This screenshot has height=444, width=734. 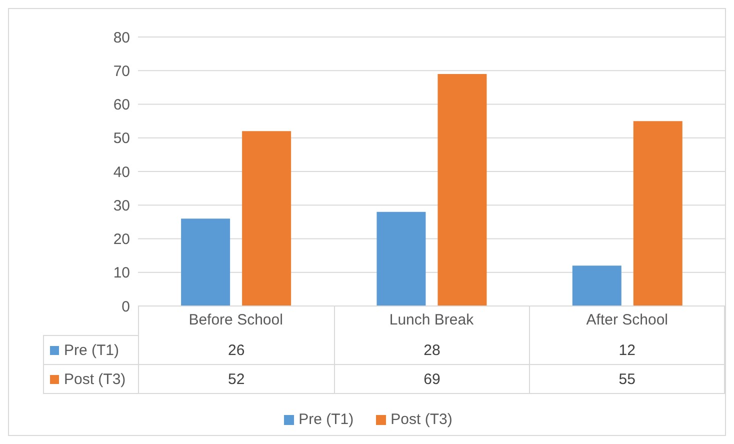 I want to click on data-label: 55, so click(x=627, y=379).